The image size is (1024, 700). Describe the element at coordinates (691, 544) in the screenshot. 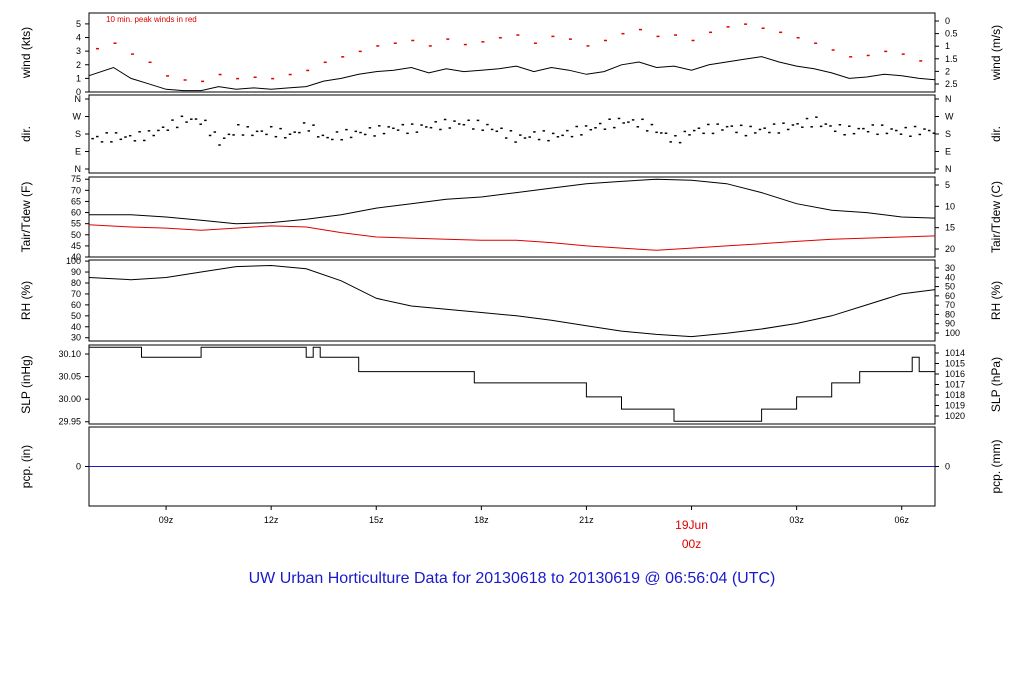

I see `day-marker-hour: 00z` at that location.